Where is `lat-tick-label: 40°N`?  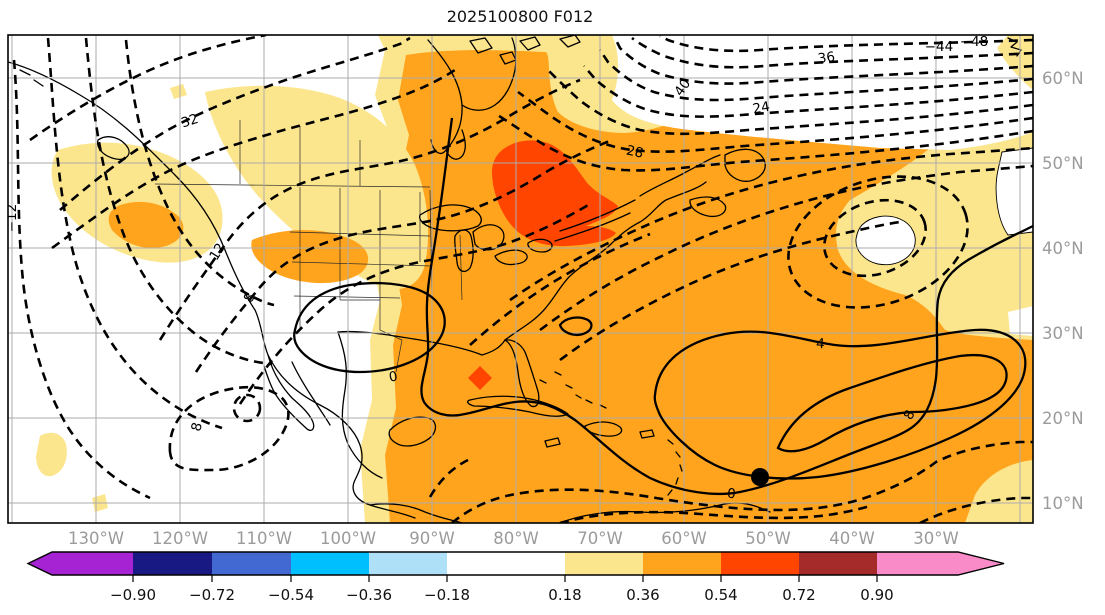 lat-tick-label: 40°N is located at coordinates (1063, 248).